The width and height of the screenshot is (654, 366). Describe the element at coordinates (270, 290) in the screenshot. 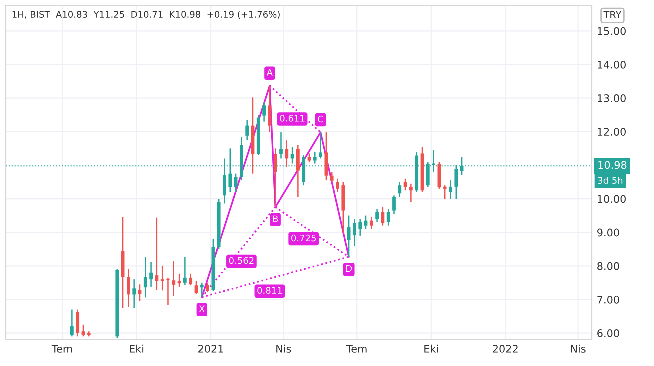

I see `annotation: 0.811` at that location.